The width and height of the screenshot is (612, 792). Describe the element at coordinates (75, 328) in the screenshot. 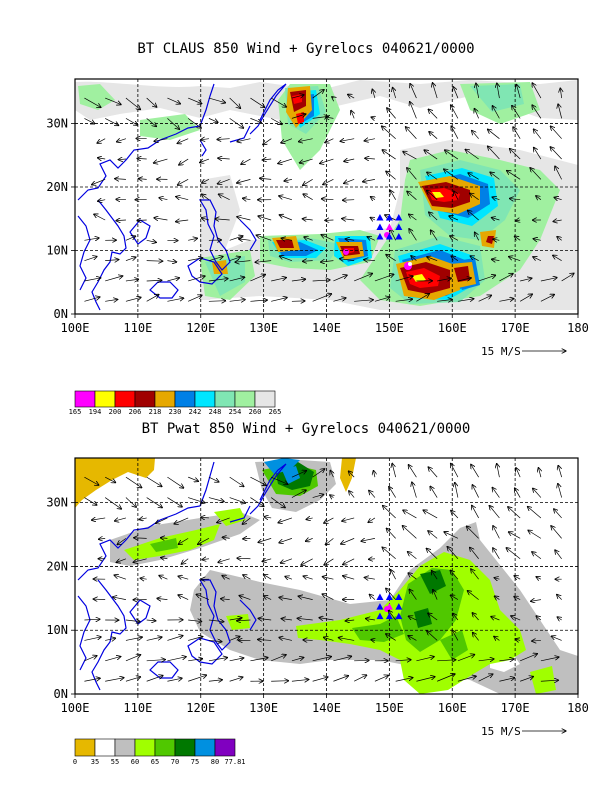

I see `x-tick-label: 100E` at that location.